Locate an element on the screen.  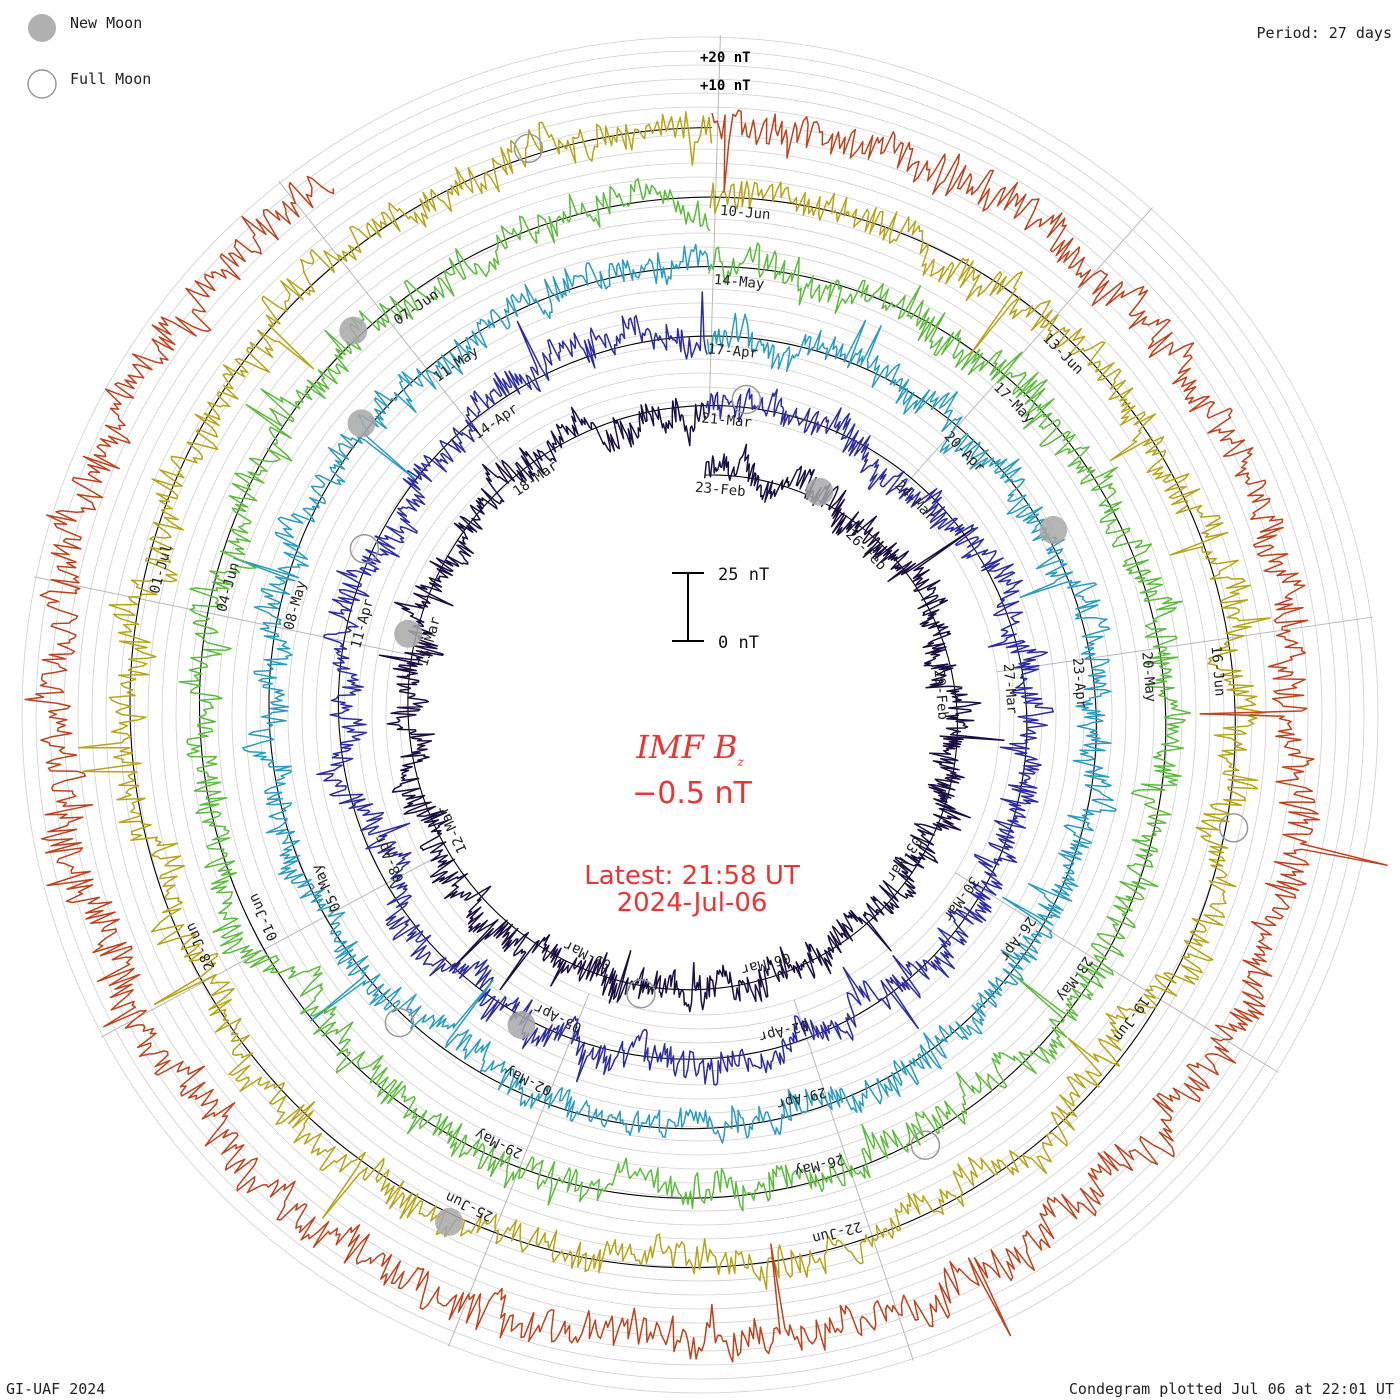
date-label-17-Apr: 17-Apr is located at coordinates (733, 351).